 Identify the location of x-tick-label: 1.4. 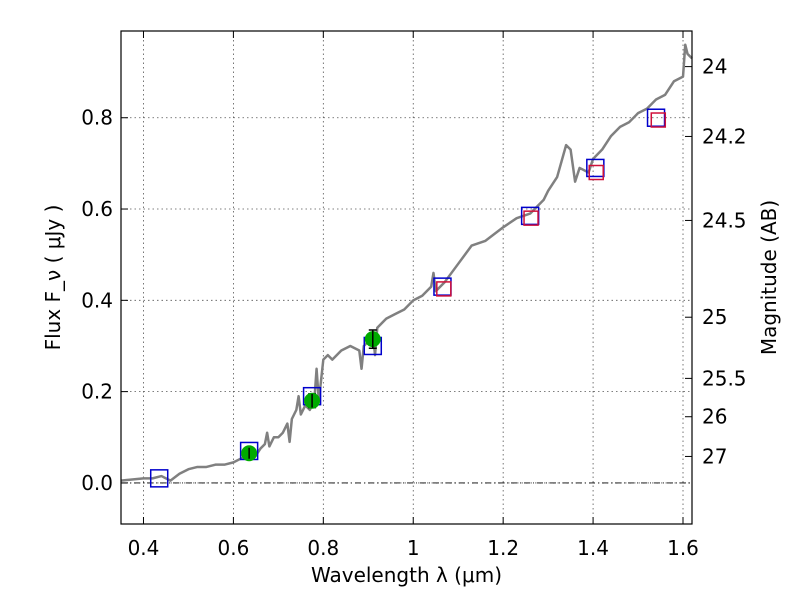
(593, 548).